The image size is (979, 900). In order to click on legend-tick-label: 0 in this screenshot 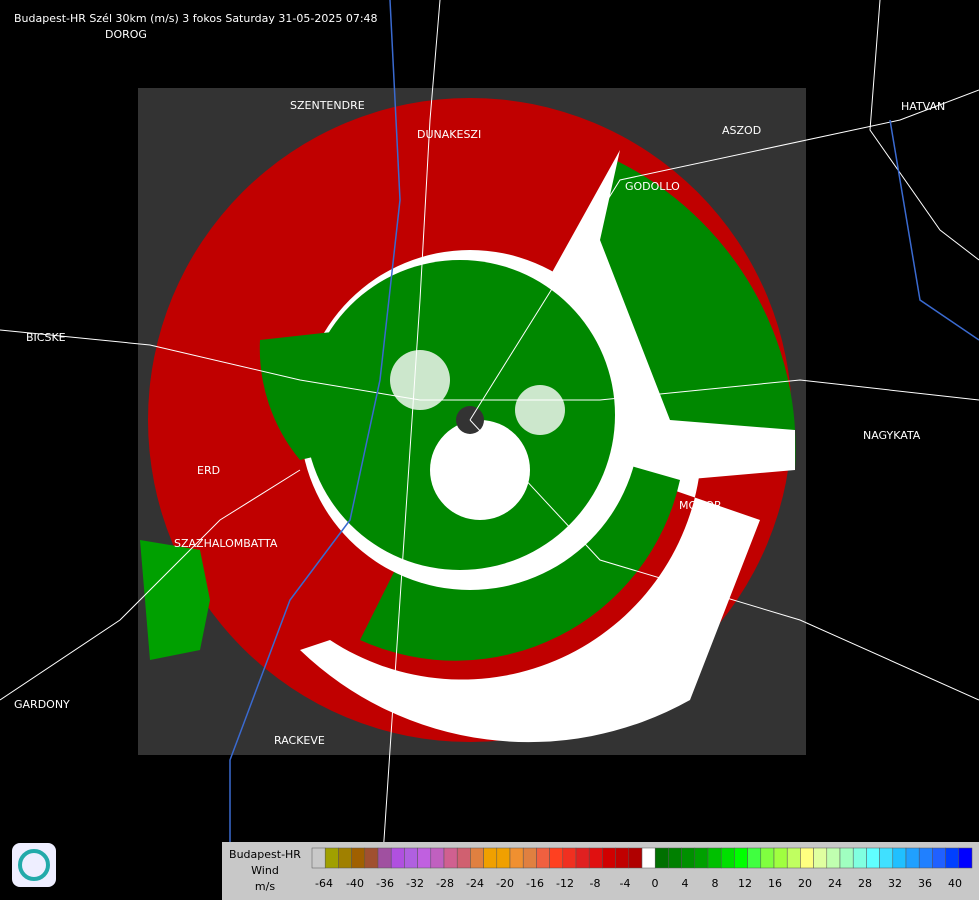, I will do `click(655, 883)`.